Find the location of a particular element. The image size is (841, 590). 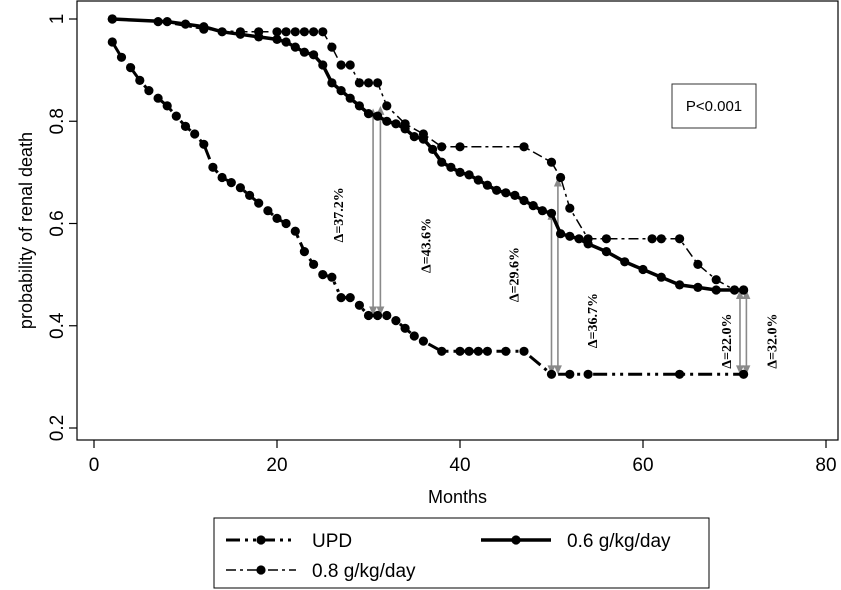

p-value-text: P<0.001 is located at coordinates (714, 106).